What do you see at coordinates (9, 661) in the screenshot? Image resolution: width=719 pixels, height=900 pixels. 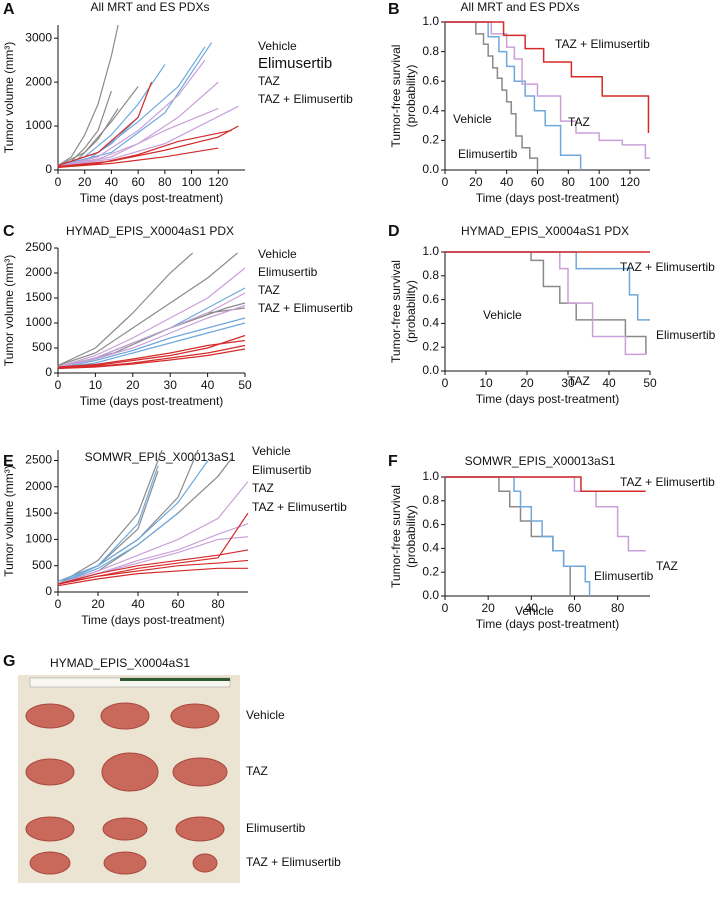 I see `panel-letter: G` at bounding box center [9, 661].